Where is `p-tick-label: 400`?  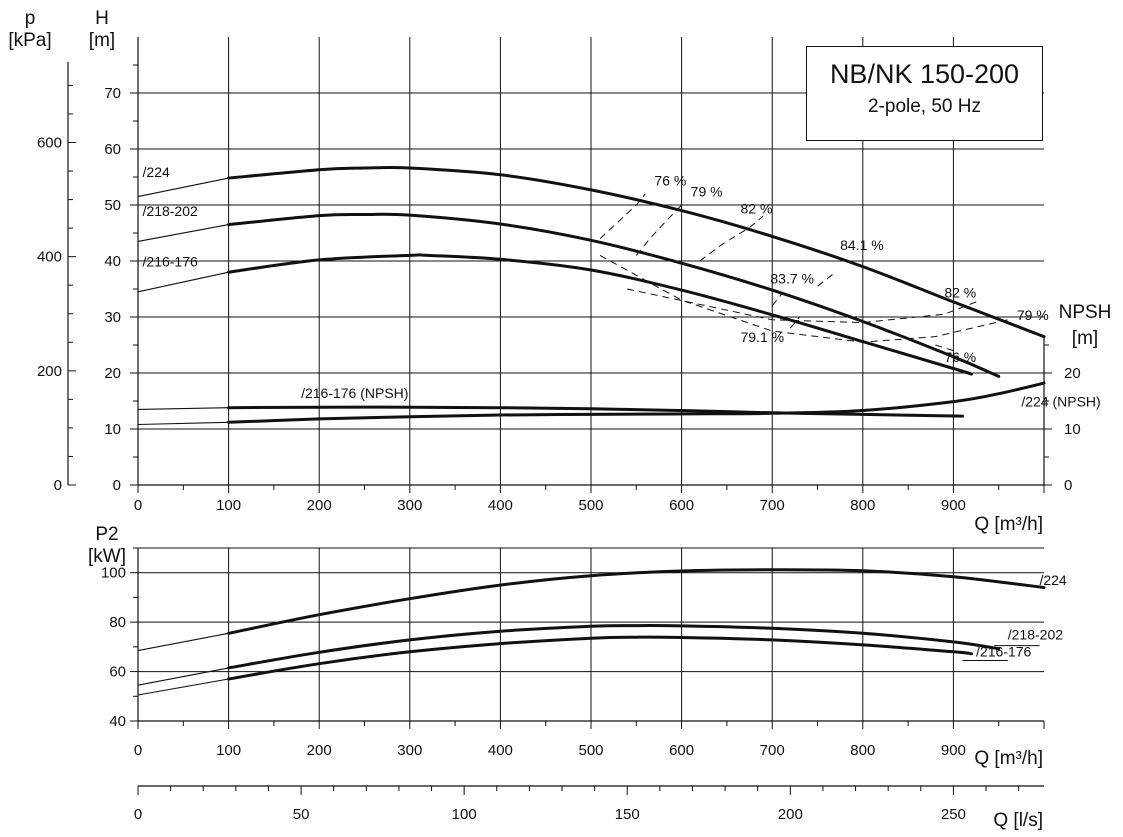 p-tick-label: 400 is located at coordinates (49, 257).